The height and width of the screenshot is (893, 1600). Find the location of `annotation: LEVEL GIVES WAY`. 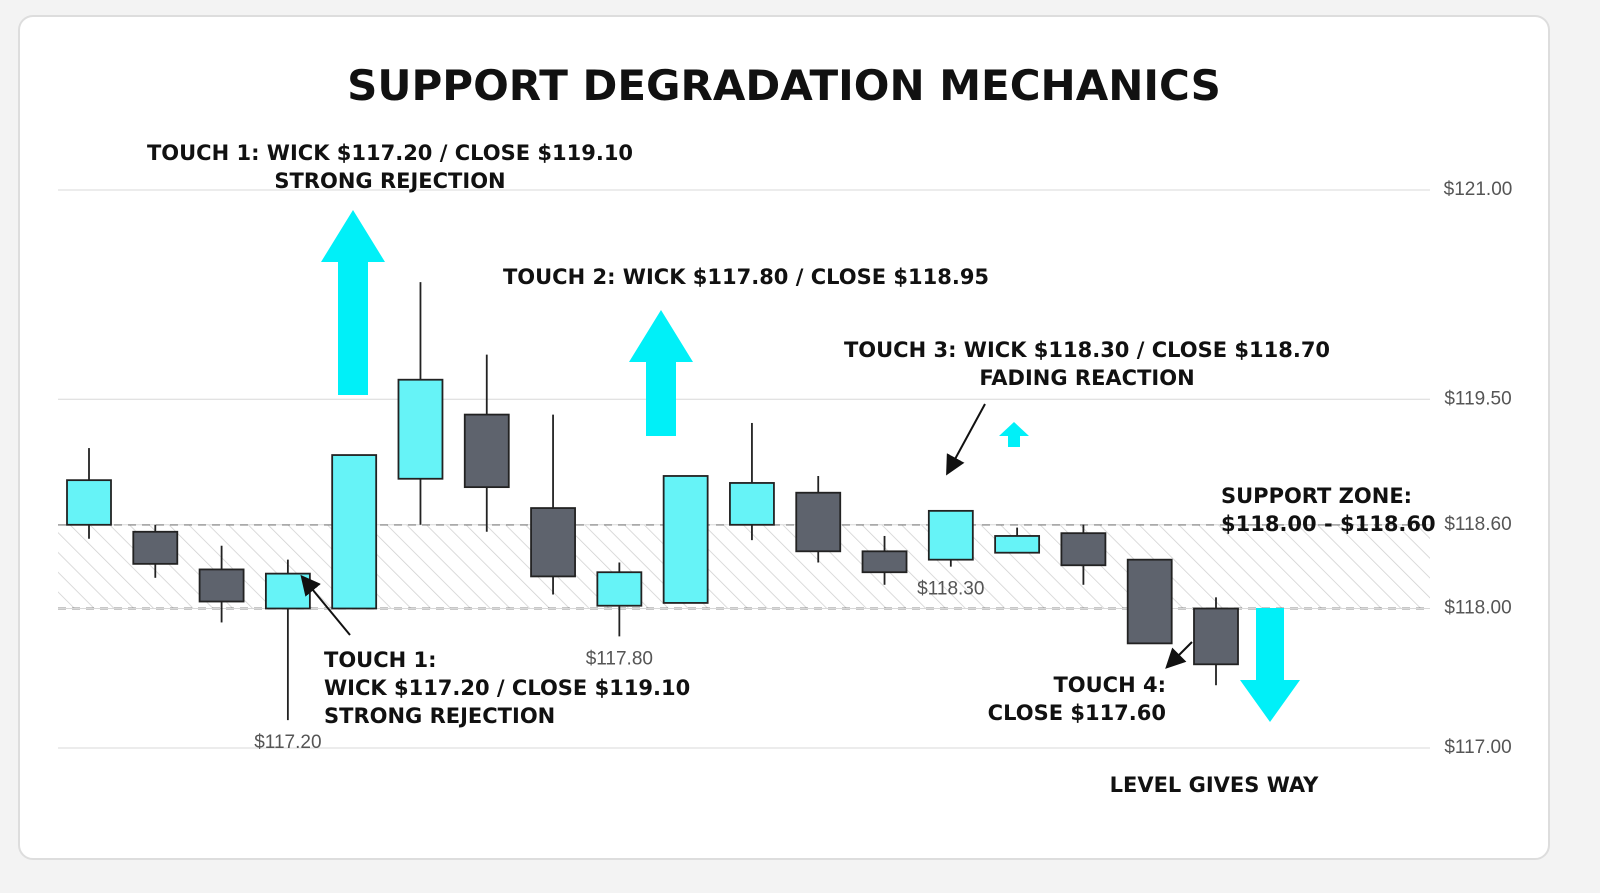

annotation: LEVEL GIVES WAY is located at coordinates (1215, 785).